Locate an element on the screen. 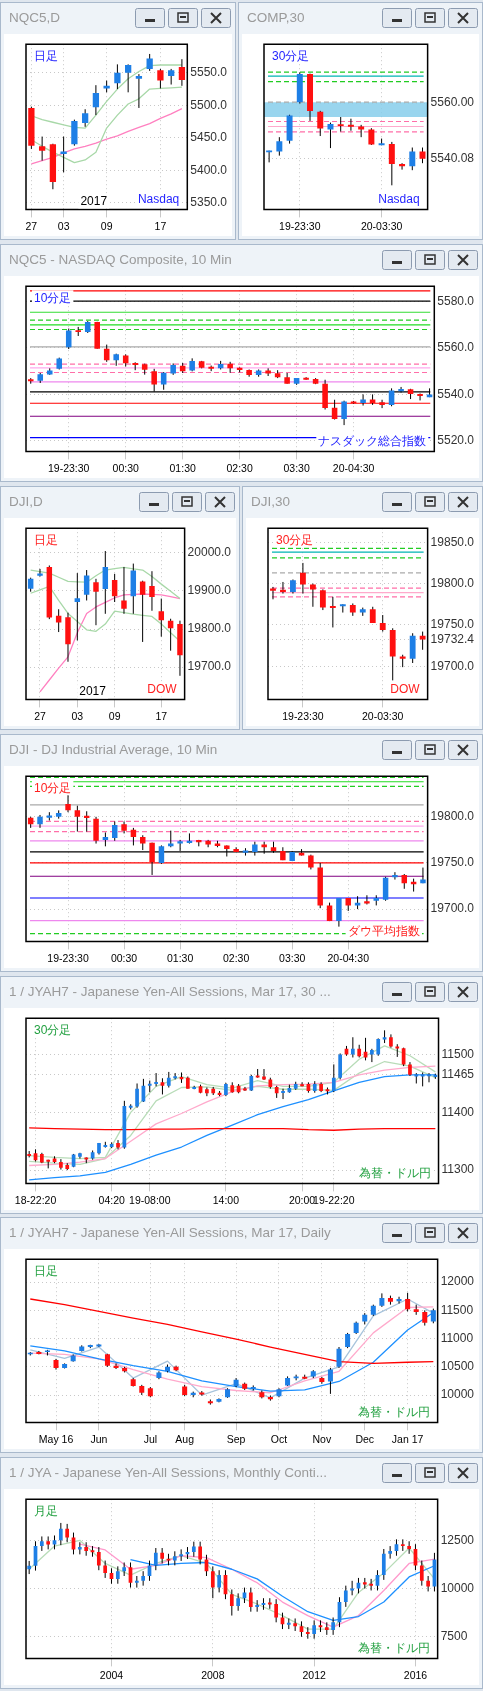  x-tick-label: 2008 is located at coordinates (213, 1674).